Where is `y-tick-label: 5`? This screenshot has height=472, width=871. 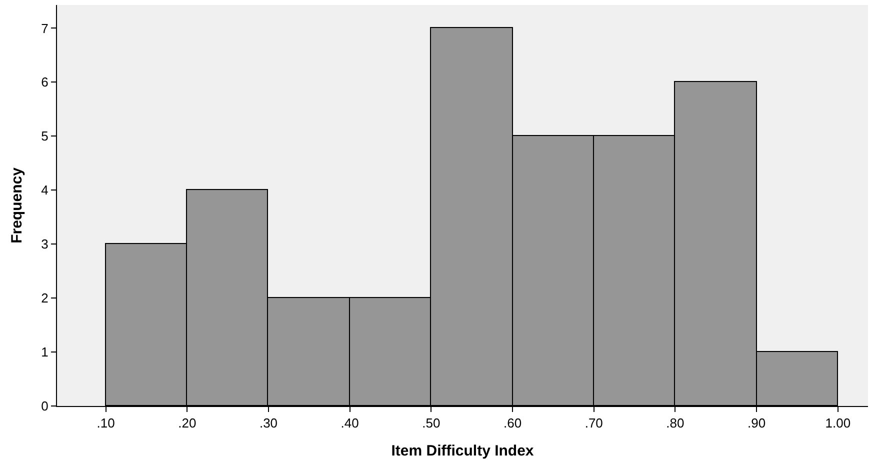
y-tick-label: 5 is located at coordinates (44, 136).